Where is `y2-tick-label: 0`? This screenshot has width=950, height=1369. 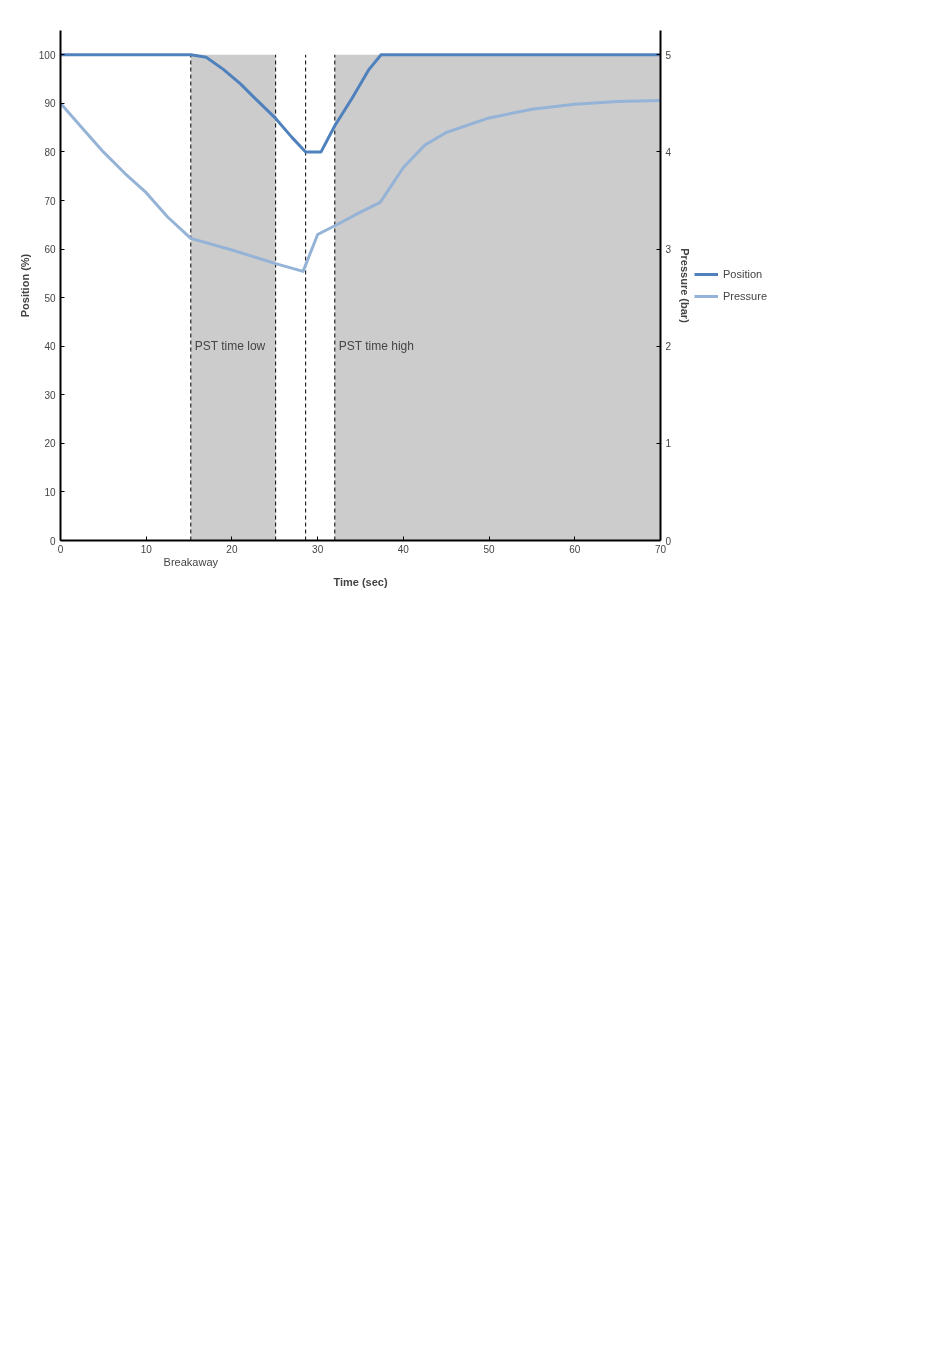
y2-tick-label: 0 is located at coordinates (668, 541).